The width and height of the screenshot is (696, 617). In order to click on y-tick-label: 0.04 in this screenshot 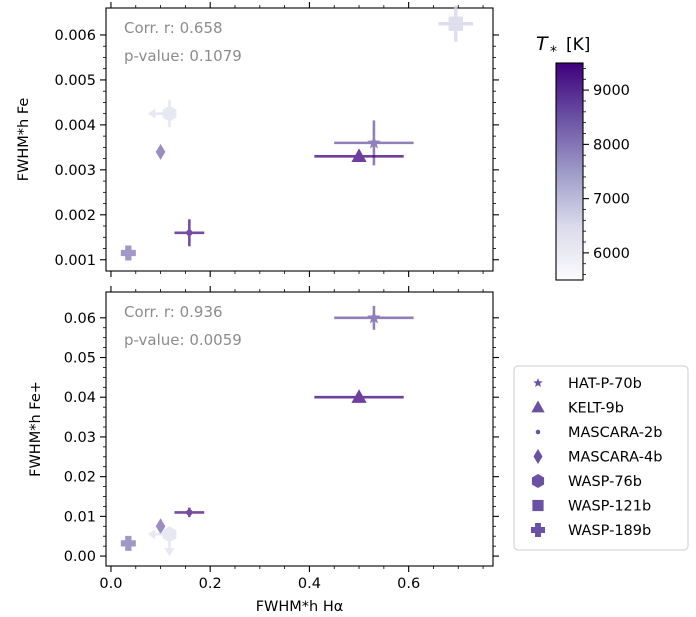, I will do `click(80, 398)`.